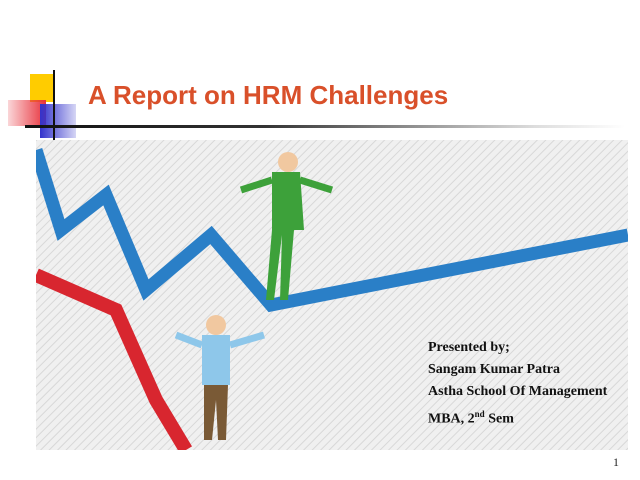 The image size is (640, 480). What do you see at coordinates (616, 462) in the screenshot?
I see `page-number: 1` at bounding box center [616, 462].